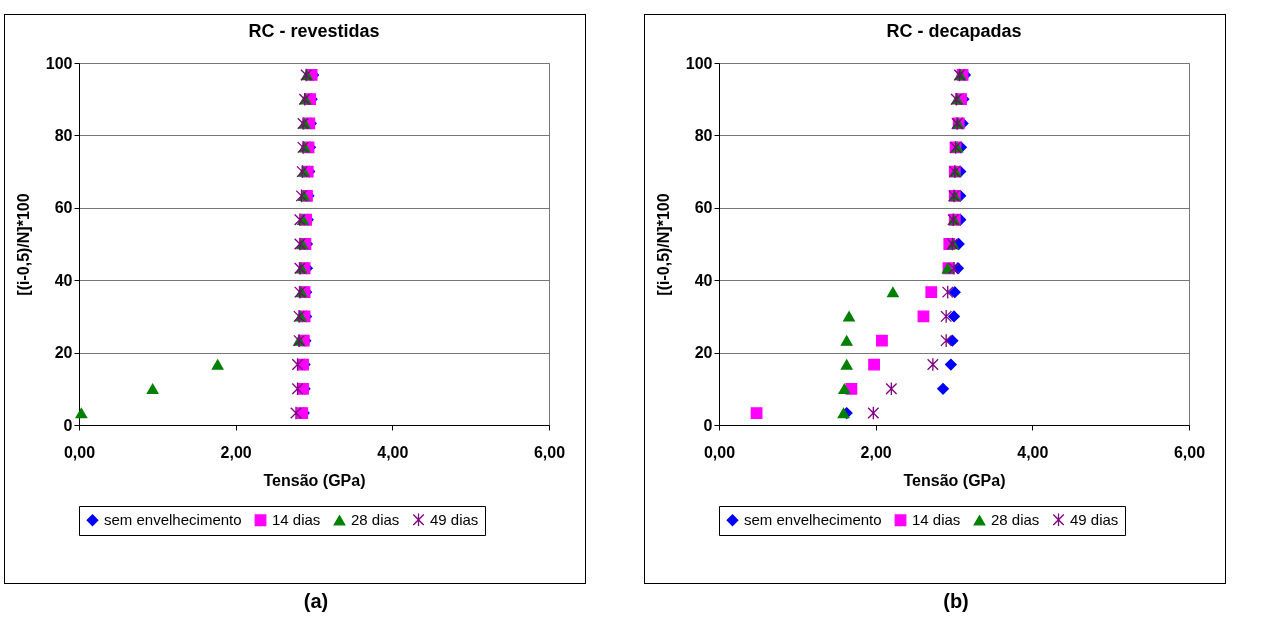 This screenshot has height=625, width=1285. I want to click on chart-title: RC - revestidas, so click(314, 31).